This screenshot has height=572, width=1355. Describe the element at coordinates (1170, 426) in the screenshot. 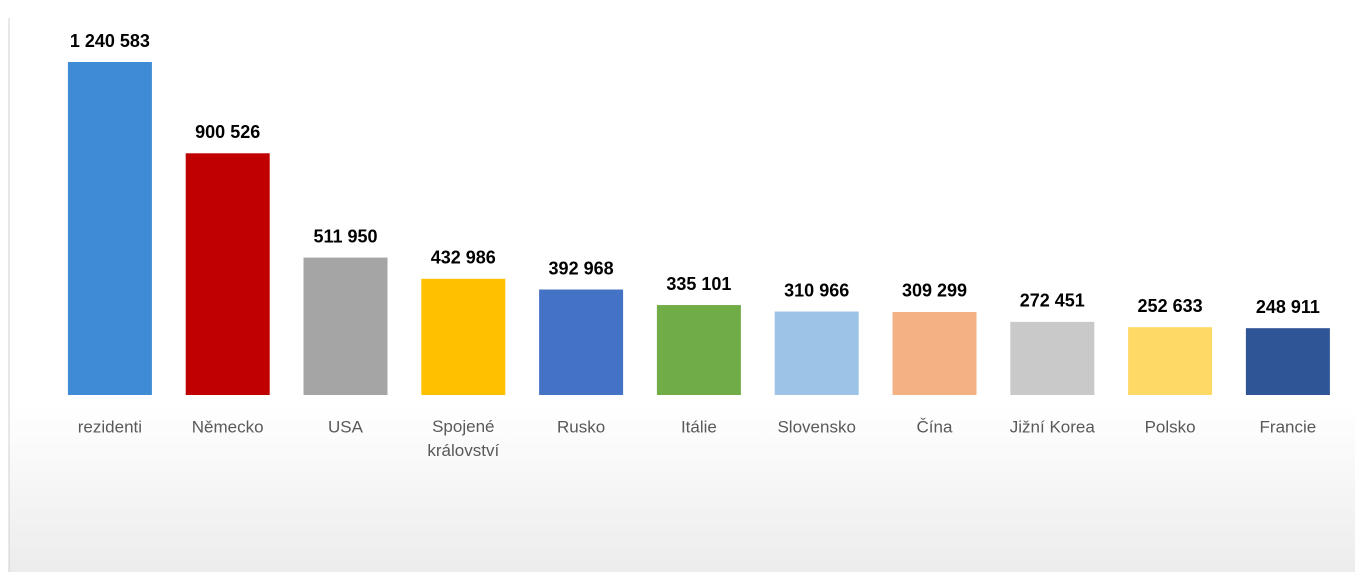

I see `x-tick-label: Polsko` at that location.